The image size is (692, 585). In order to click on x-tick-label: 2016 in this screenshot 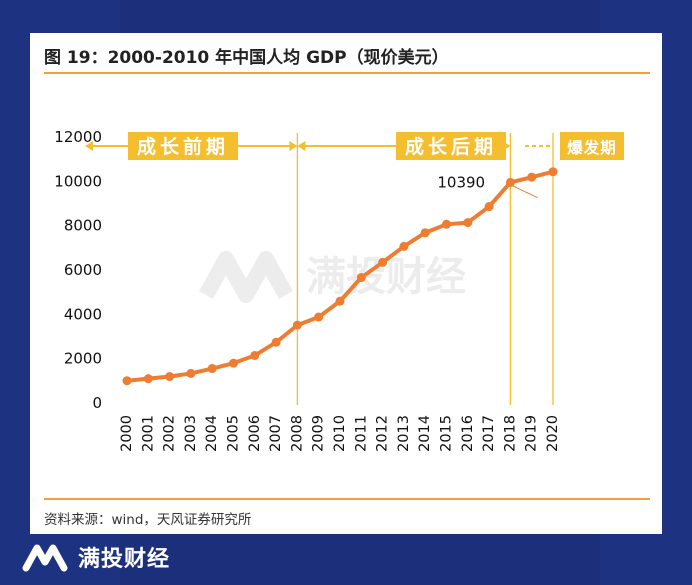, I will do `click(468, 433)`.